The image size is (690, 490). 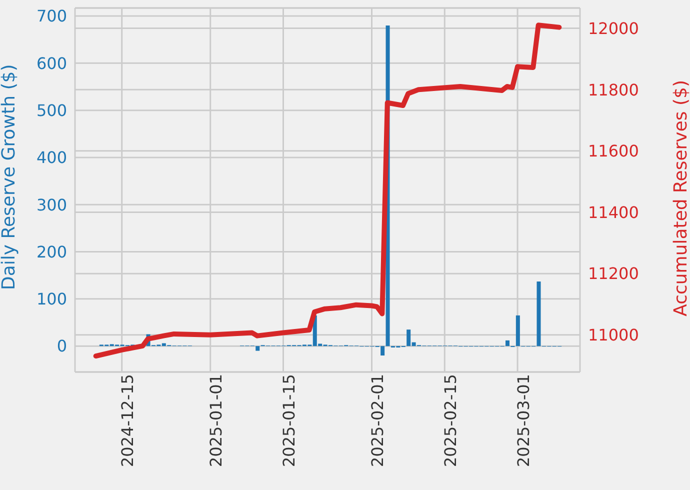 I want to click on y2-tick-label: 11200, so click(x=613, y=274).